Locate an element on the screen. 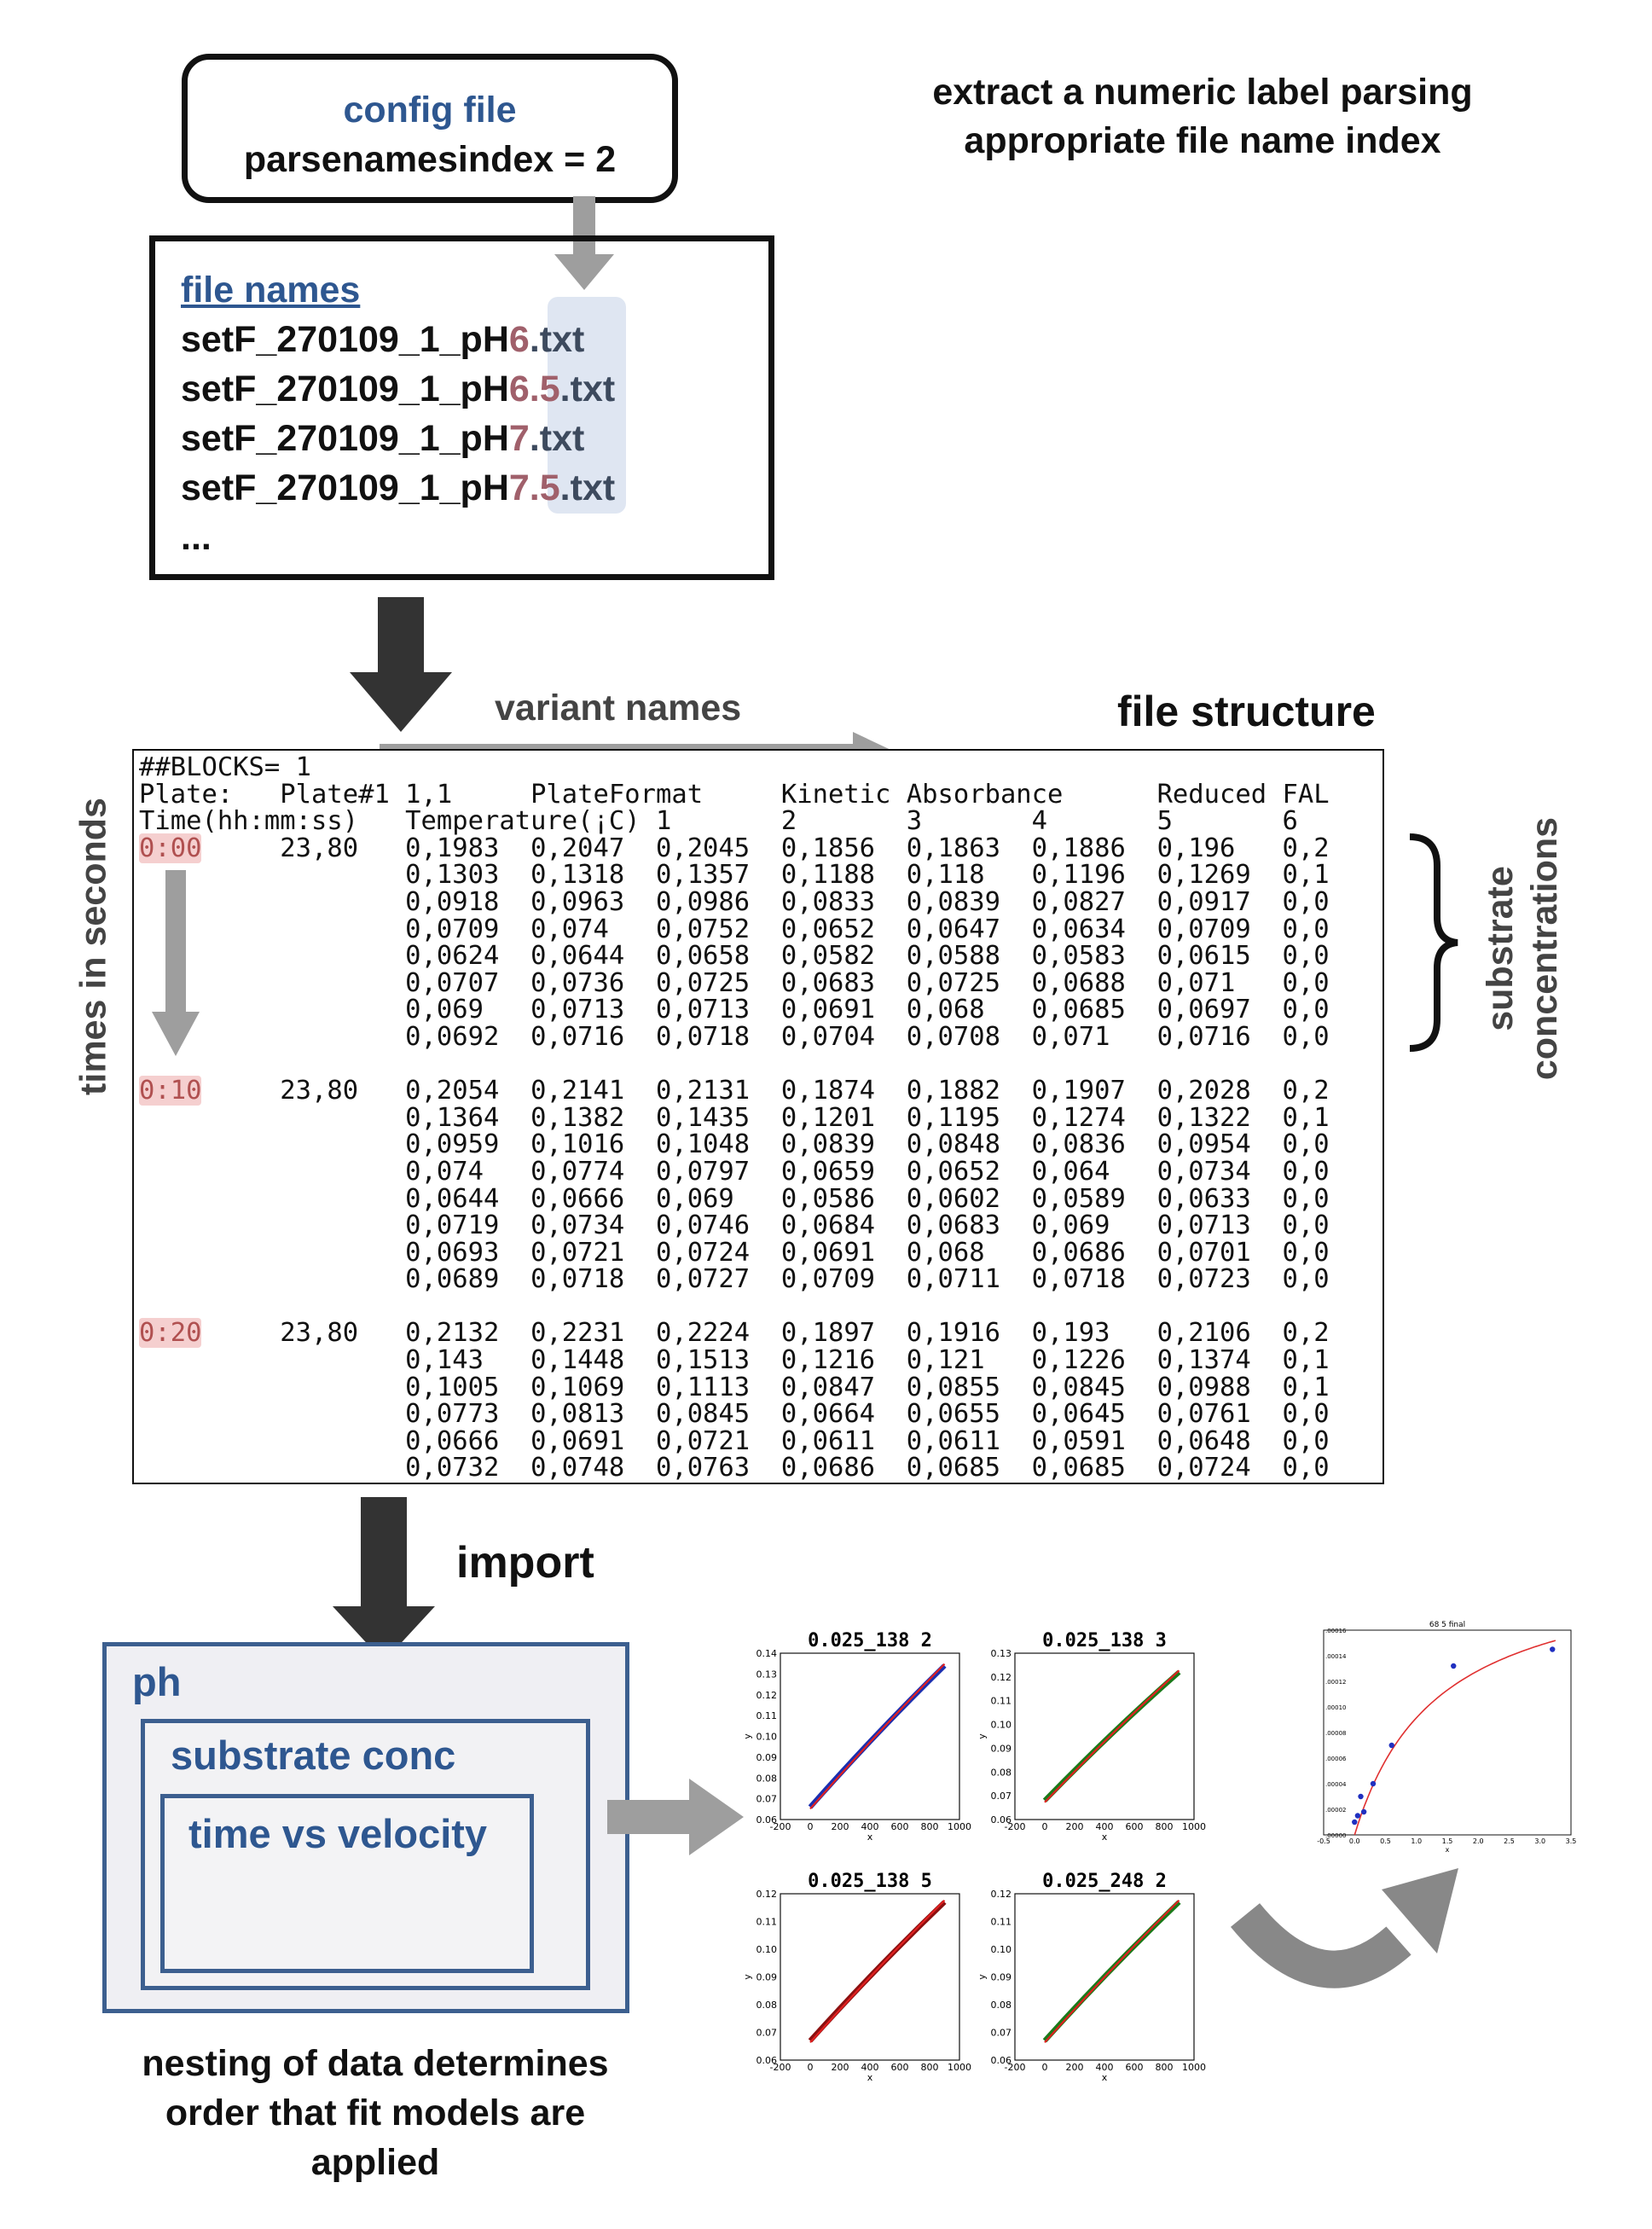 The width and height of the screenshot is (1652, 2229). nest-ph-label: ph is located at coordinates (157, 1681).